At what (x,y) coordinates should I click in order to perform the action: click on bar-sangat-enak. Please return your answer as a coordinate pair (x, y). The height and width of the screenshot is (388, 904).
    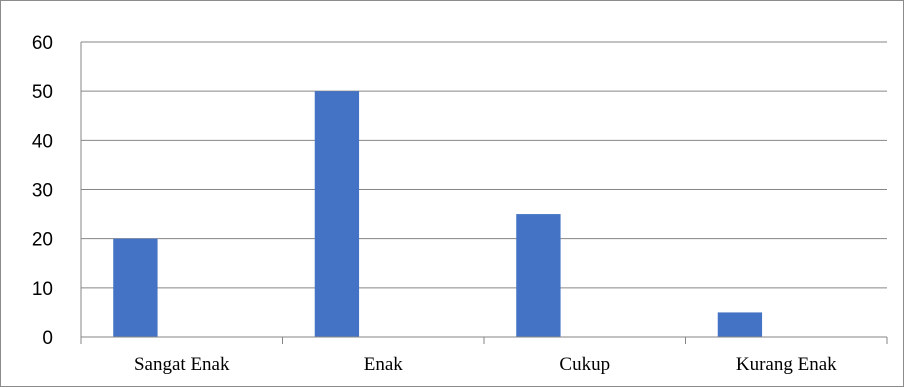
    Looking at the image, I should click on (135, 287).